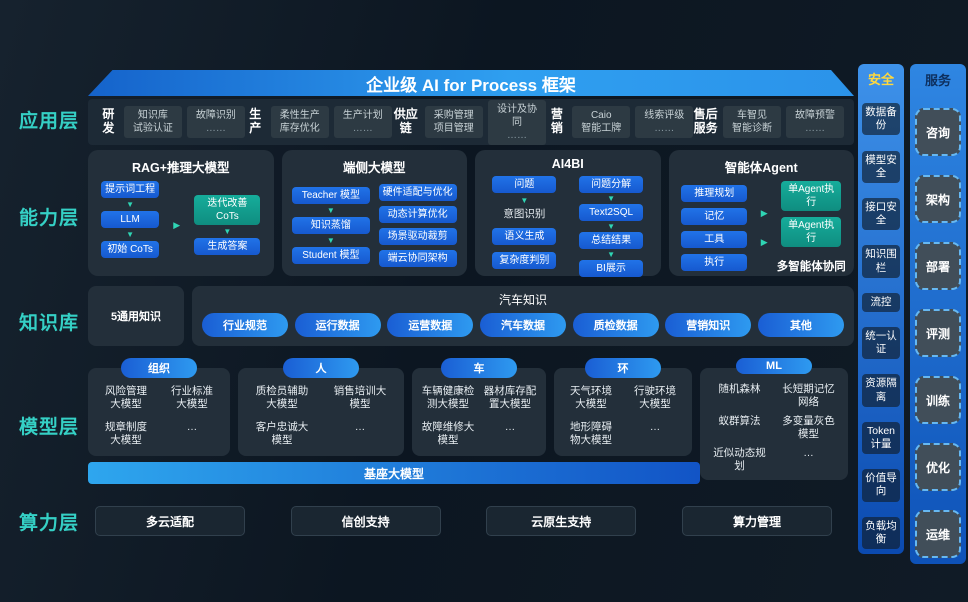 The width and height of the screenshot is (968, 602). Describe the element at coordinates (938, 132) in the screenshot. I see `service-item-consulting: 咨询` at that location.